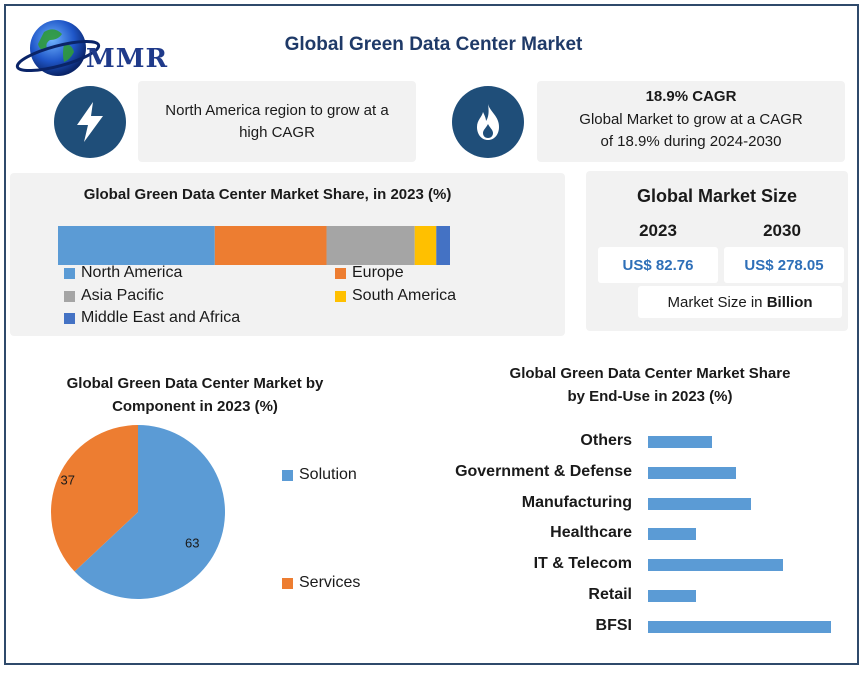  I want to click on legend-label: Asia Pacific, so click(122, 295).